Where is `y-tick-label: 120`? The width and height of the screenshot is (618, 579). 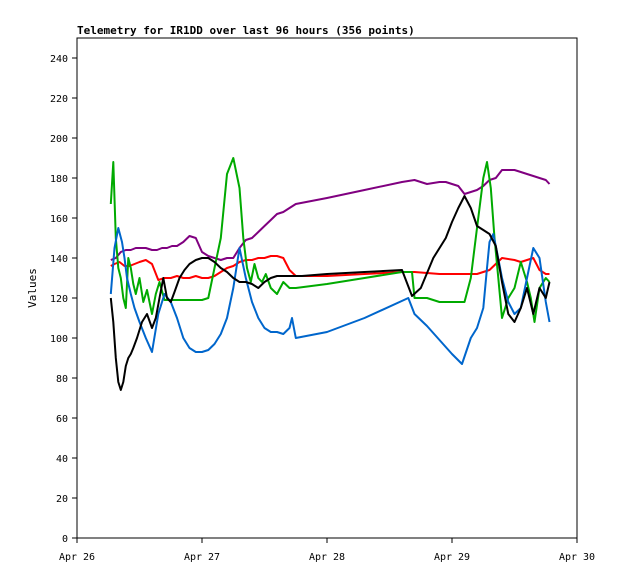 y-tick-label: 120 is located at coordinates (59, 299).